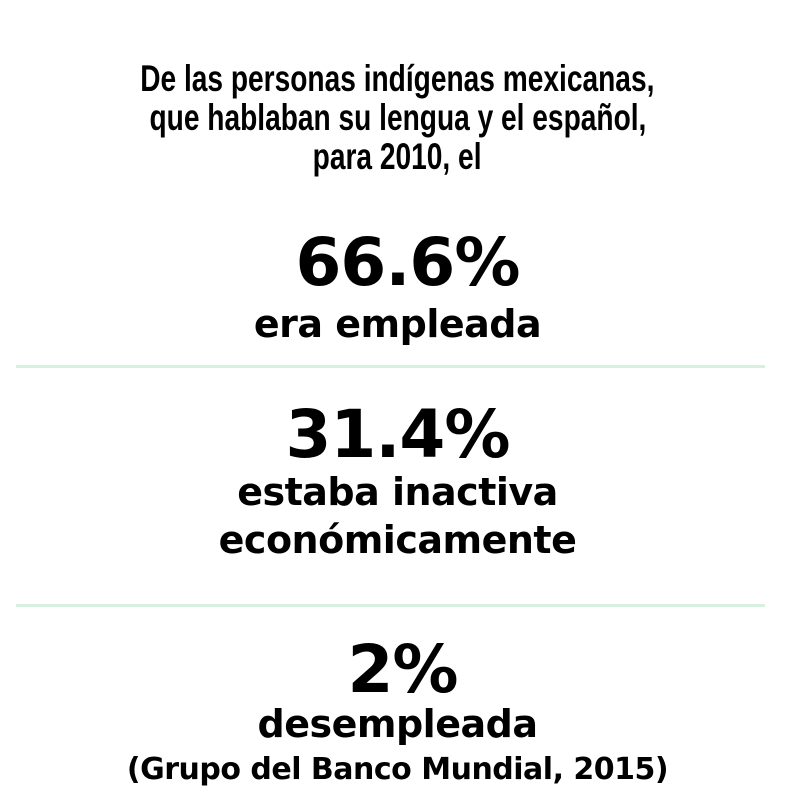  Describe the element at coordinates (402, 669) in the screenshot. I see `stat-unemployed-value: 2%` at that location.